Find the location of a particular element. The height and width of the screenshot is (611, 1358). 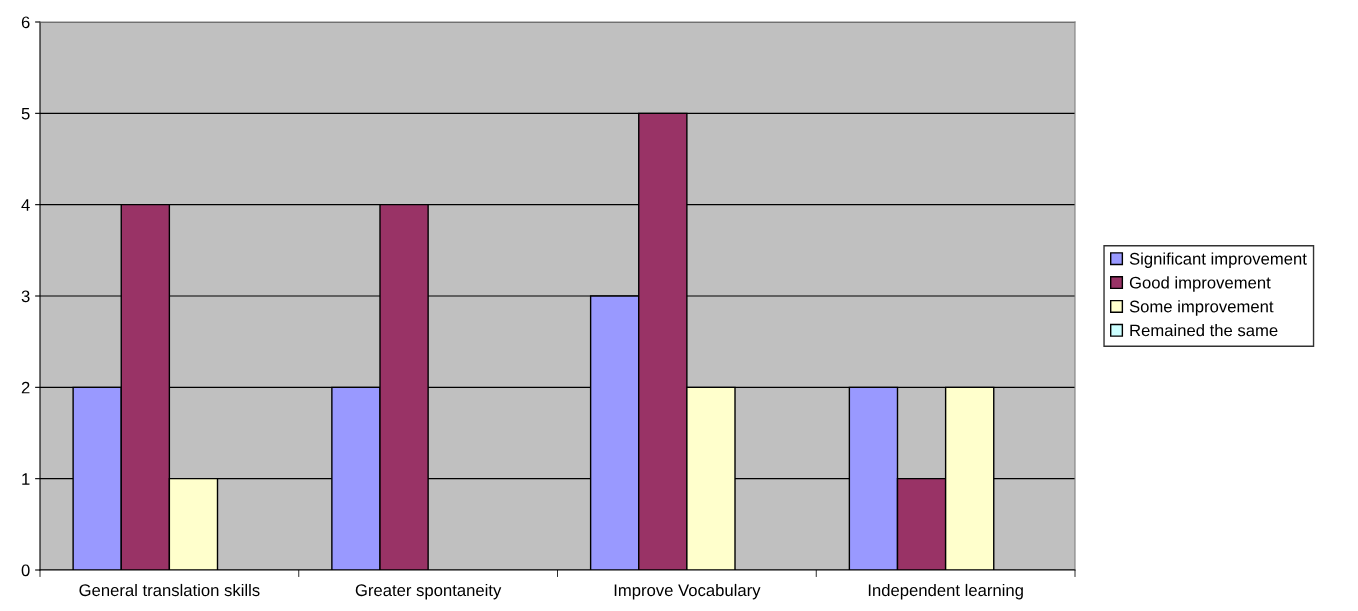

x-tick-label: Greater spontaneity is located at coordinates (428, 591).